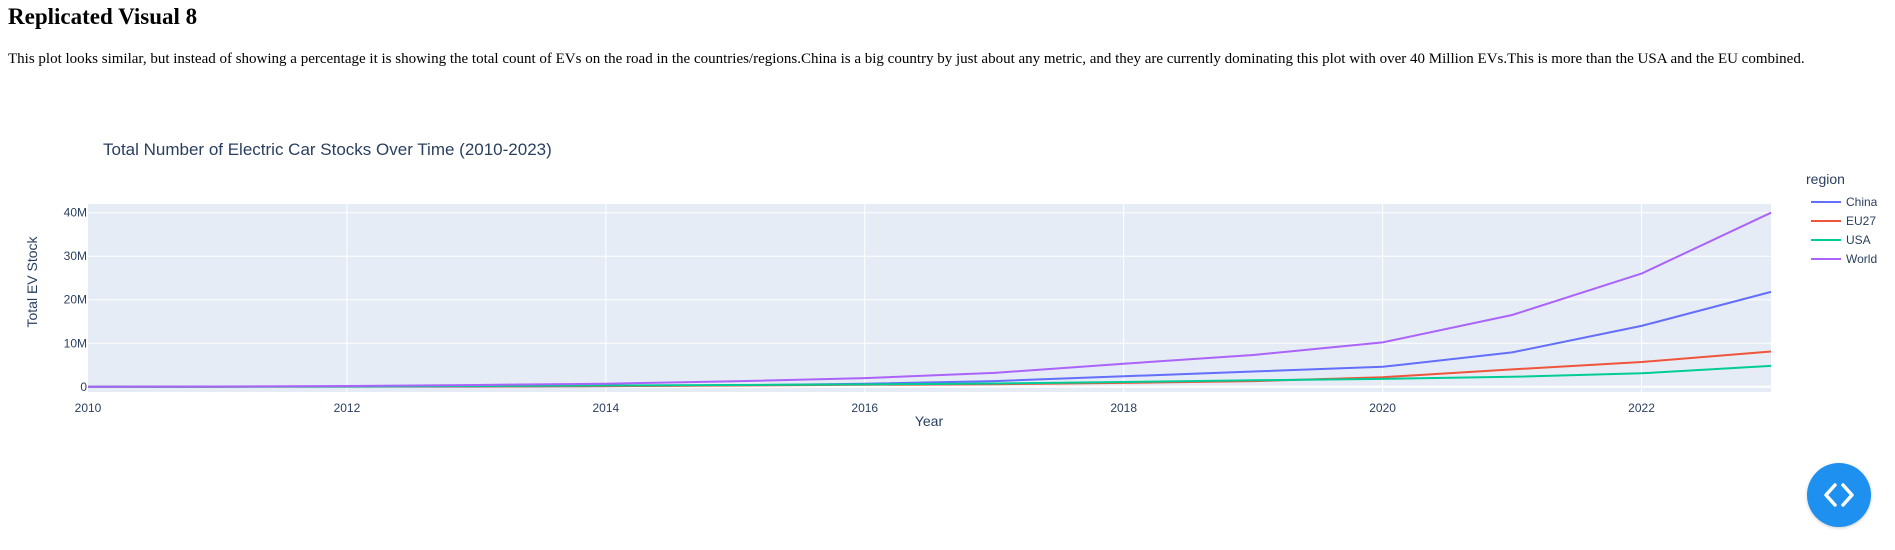 Image resolution: width=1895 pixels, height=550 pixels. Describe the element at coordinates (1861, 259) in the screenshot. I see `legend-label-world: World` at that location.